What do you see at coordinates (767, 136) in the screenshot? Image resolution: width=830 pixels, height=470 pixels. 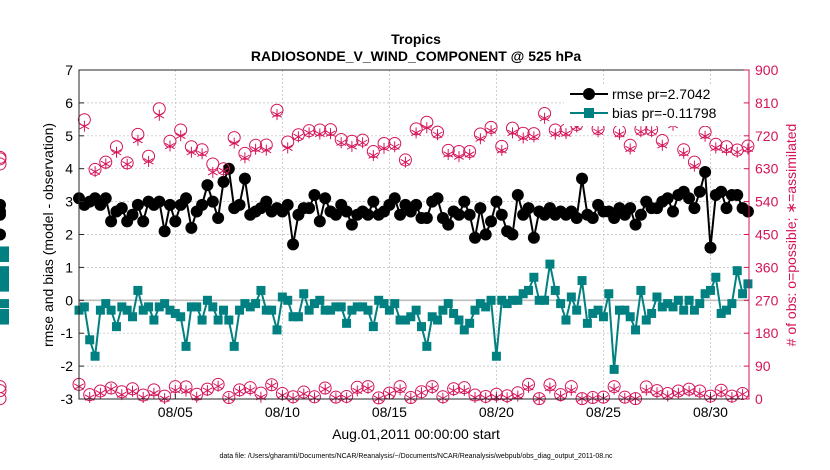 I see `y2-tick-label-8: 720` at bounding box center [767, 136].